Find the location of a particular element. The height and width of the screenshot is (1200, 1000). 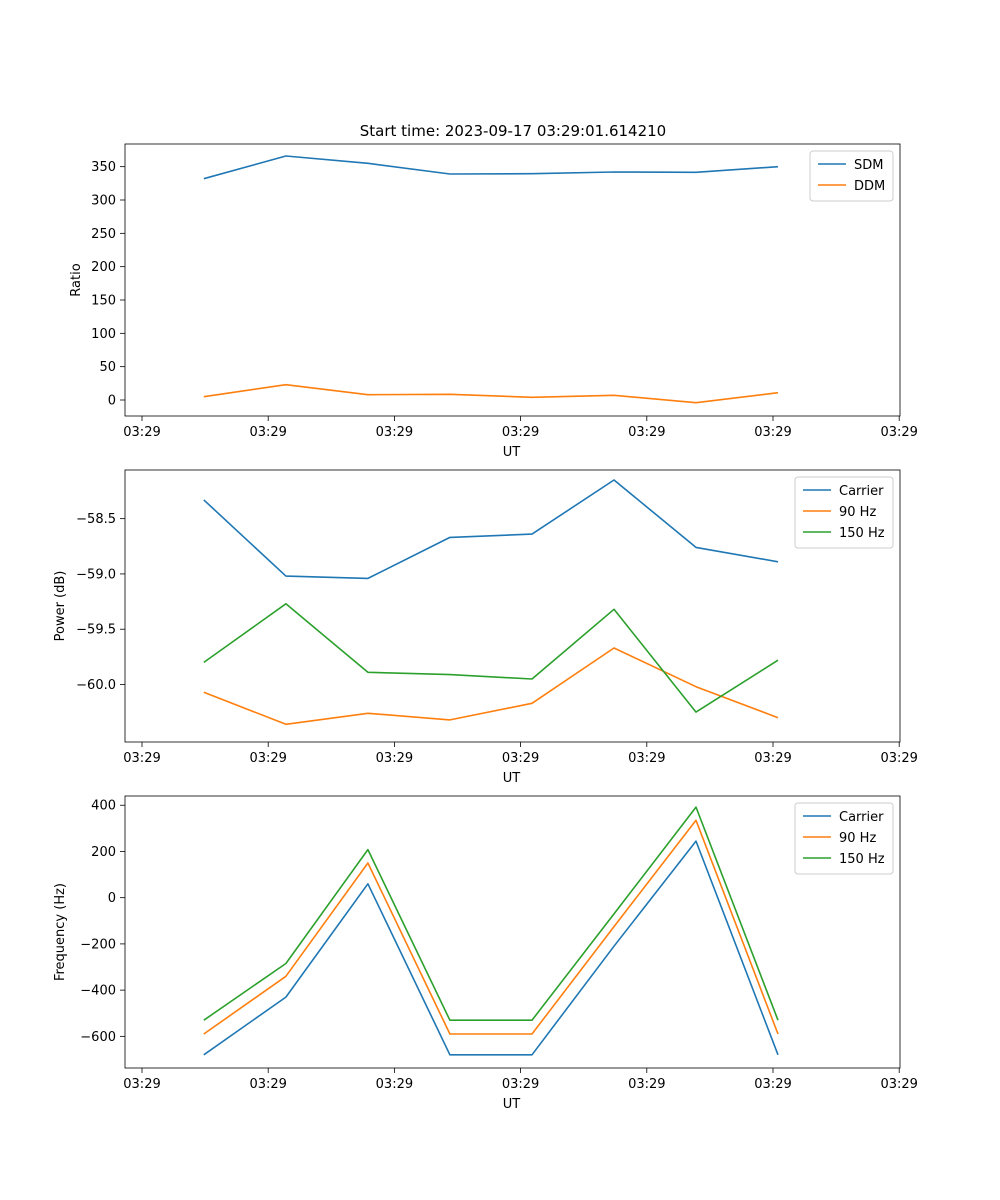

legend: SDM DDM is located at coordinates (851, 176).